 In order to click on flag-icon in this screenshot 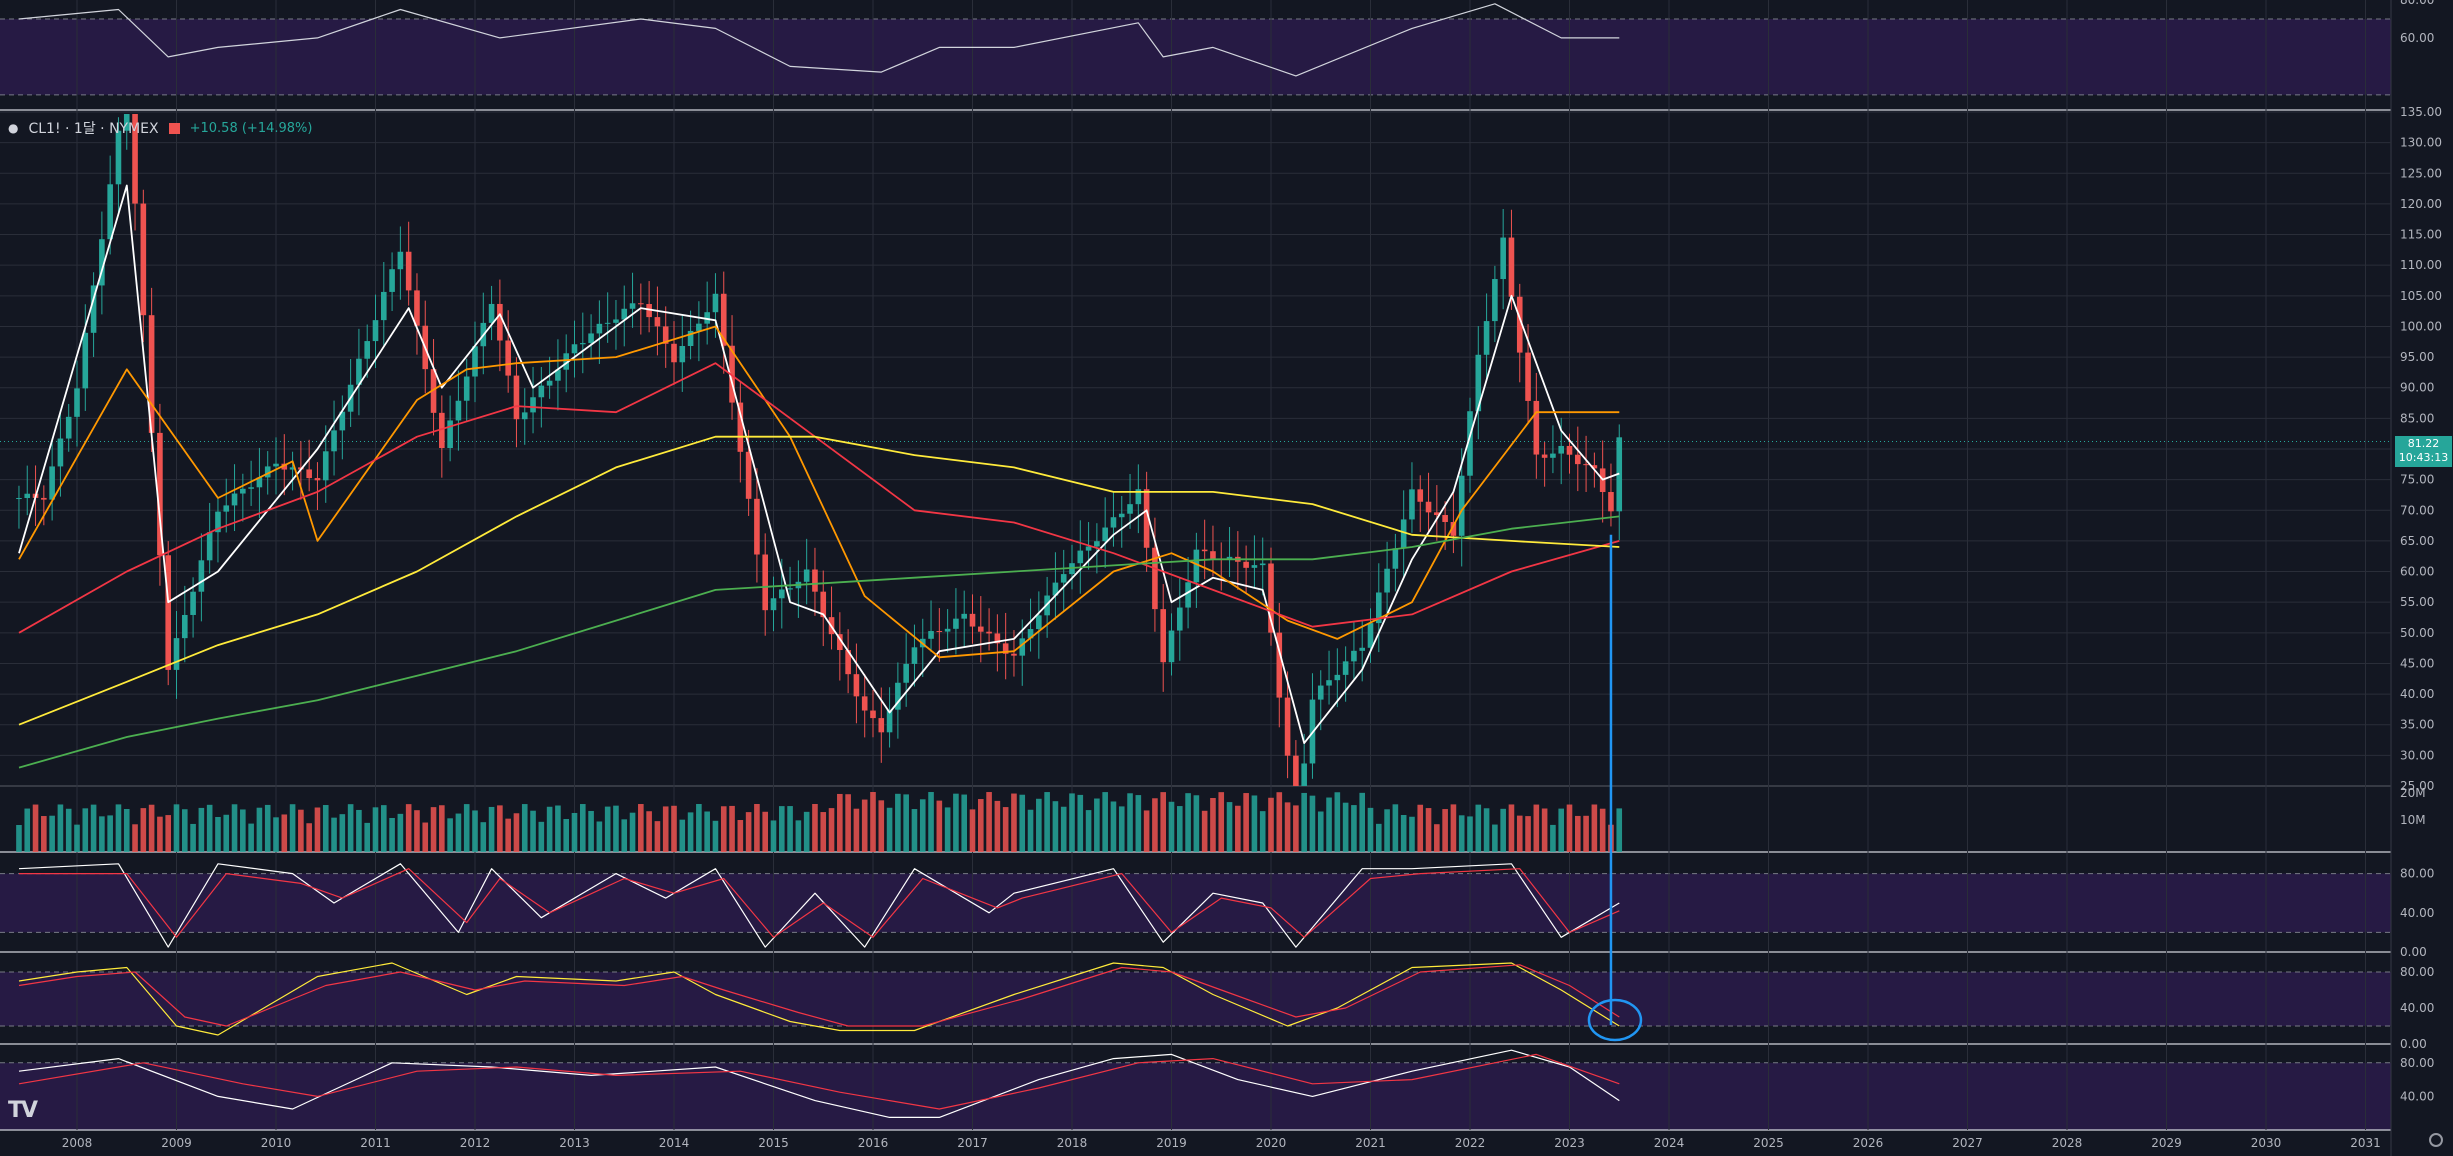, I will do `click(174, 128)`.